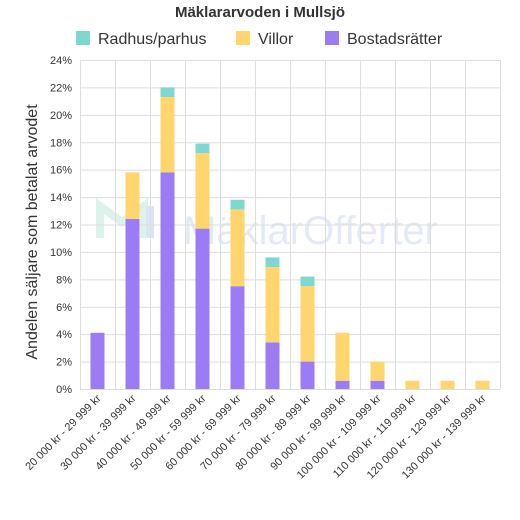 The image size is (520, 520). Describe the element at coordinates (61, 143) in the screenshot. I see `y-tick-label: 18%` at that location.